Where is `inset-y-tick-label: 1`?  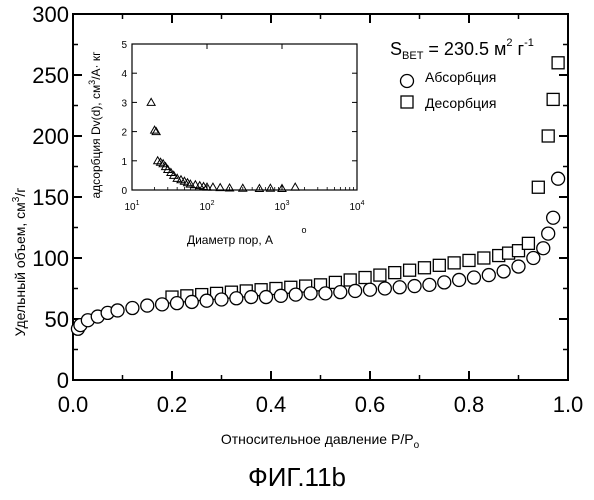 inset-y-tick-label: 1 is located at coordinates (124, 162).